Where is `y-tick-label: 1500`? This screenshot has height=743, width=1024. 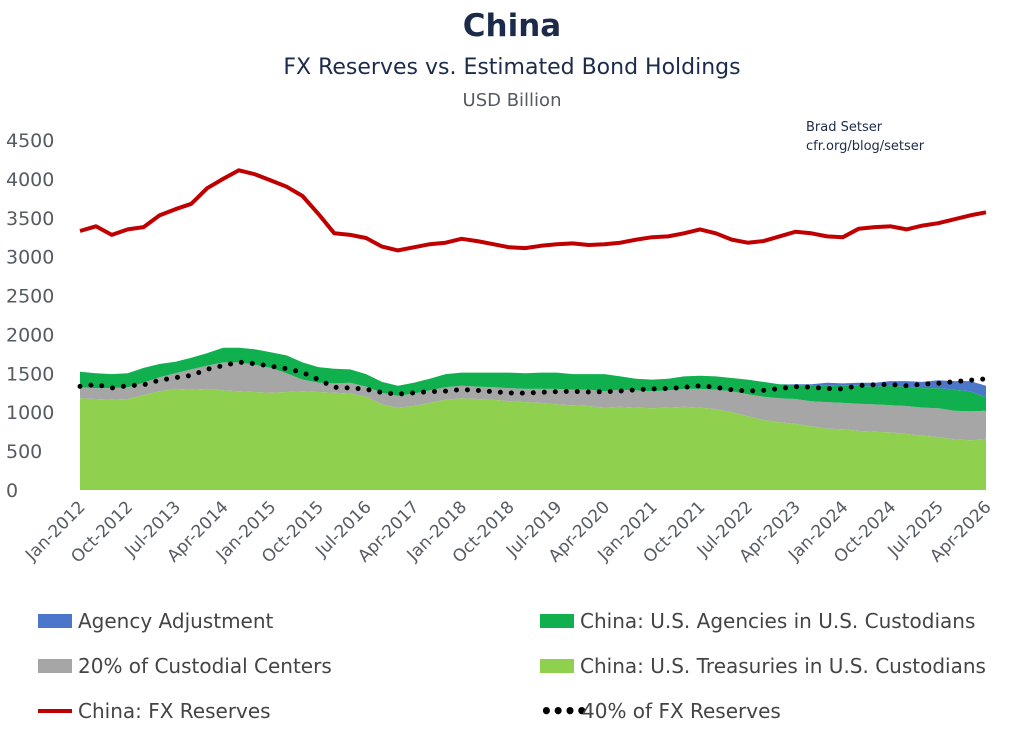
y-tick-label: 1500 is located at coordinates (30, 374).